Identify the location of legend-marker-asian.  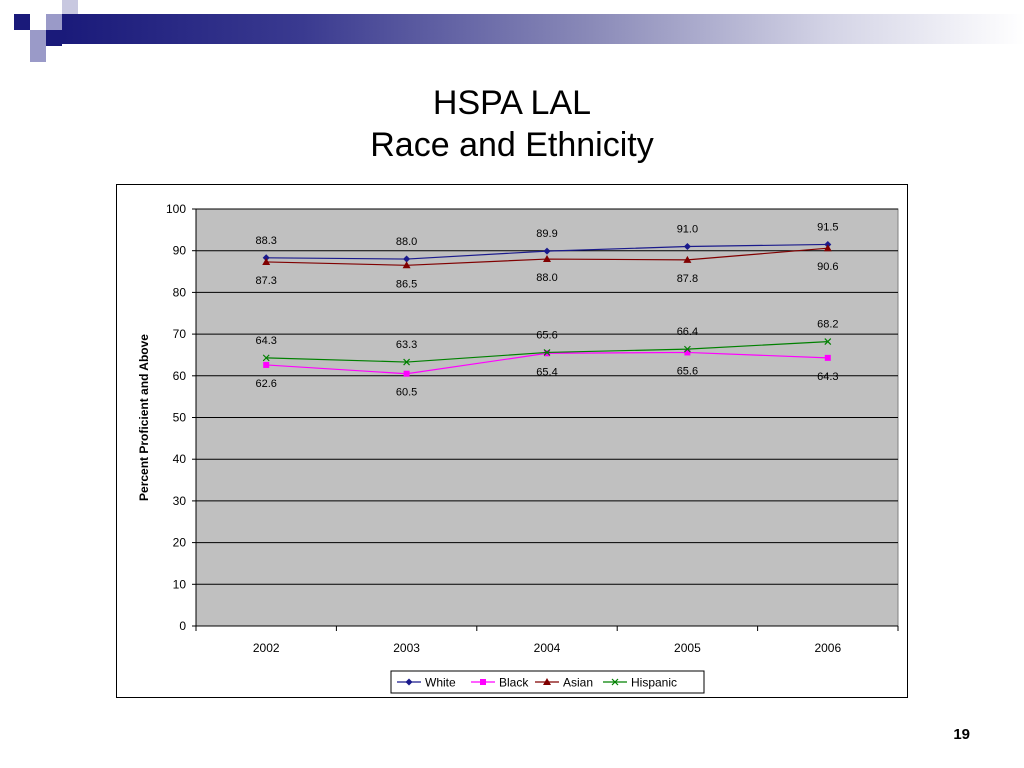
(547, 681).